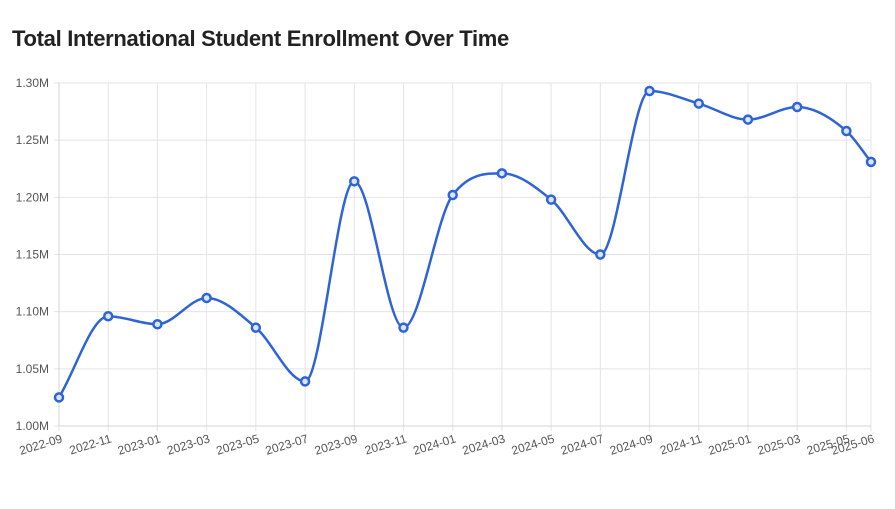 This screenshot has height=509, width=895. I want to click on x-tick-label: 2024-01, so click(434, 444).